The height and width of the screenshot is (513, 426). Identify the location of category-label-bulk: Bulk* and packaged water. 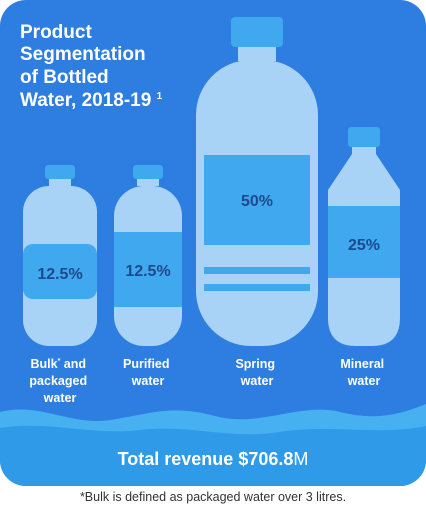
(59, 381).